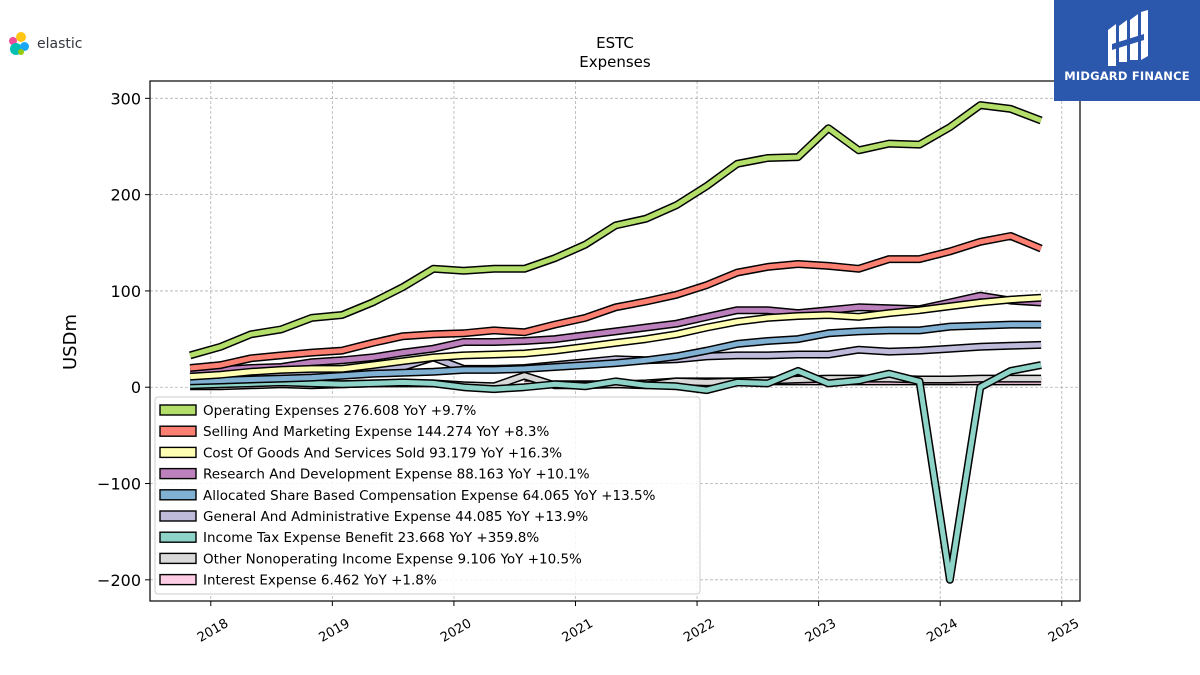 The width and height of the screenshot is (1200, 675). Describe the element at coordinates (70, 342) in the screenshot. I see `y-axis-label: USDm` at that location.